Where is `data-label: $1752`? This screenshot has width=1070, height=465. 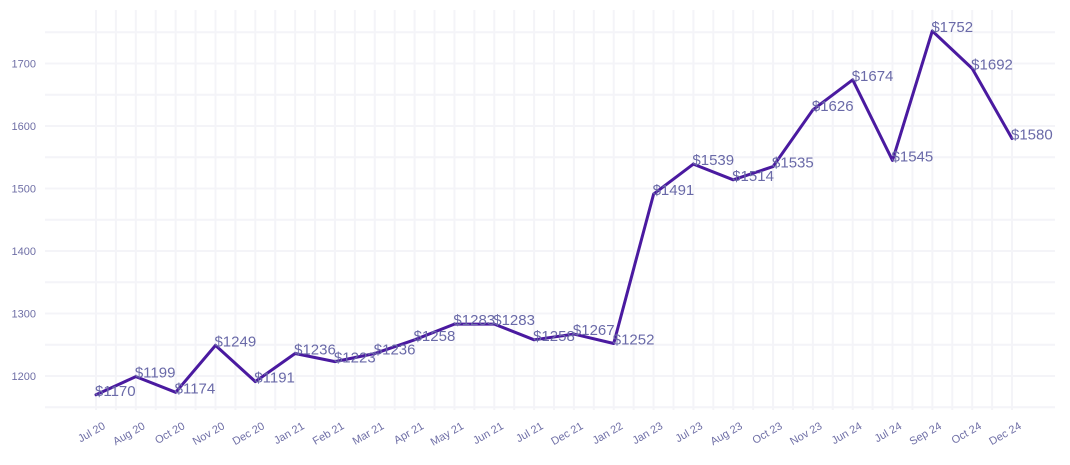 data-label: $1752 is located at coordinates (952, 27).